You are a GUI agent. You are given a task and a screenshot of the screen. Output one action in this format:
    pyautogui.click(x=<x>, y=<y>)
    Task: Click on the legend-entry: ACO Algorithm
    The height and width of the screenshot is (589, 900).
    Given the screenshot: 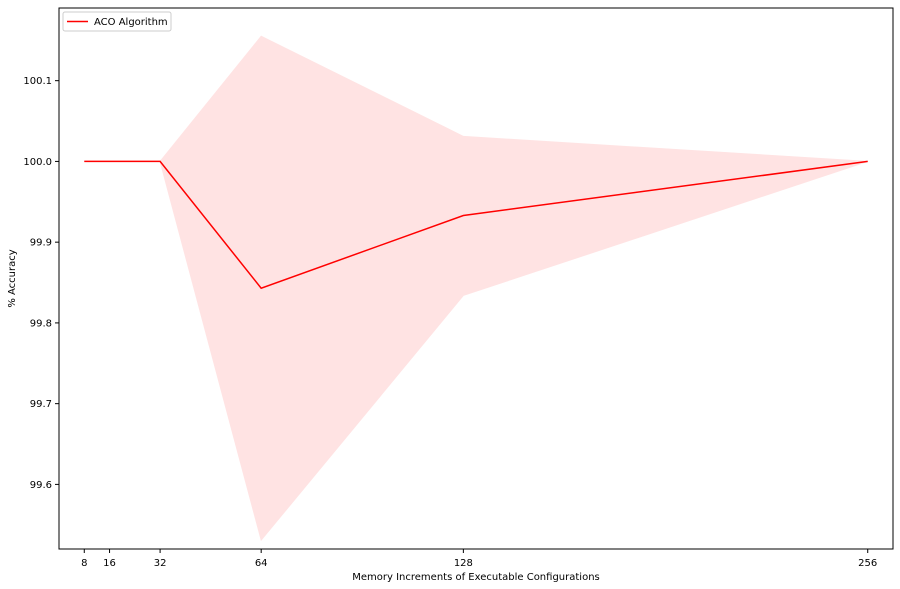 What is the action you would take?
    pyautogui.click(x=131, y=22)
    